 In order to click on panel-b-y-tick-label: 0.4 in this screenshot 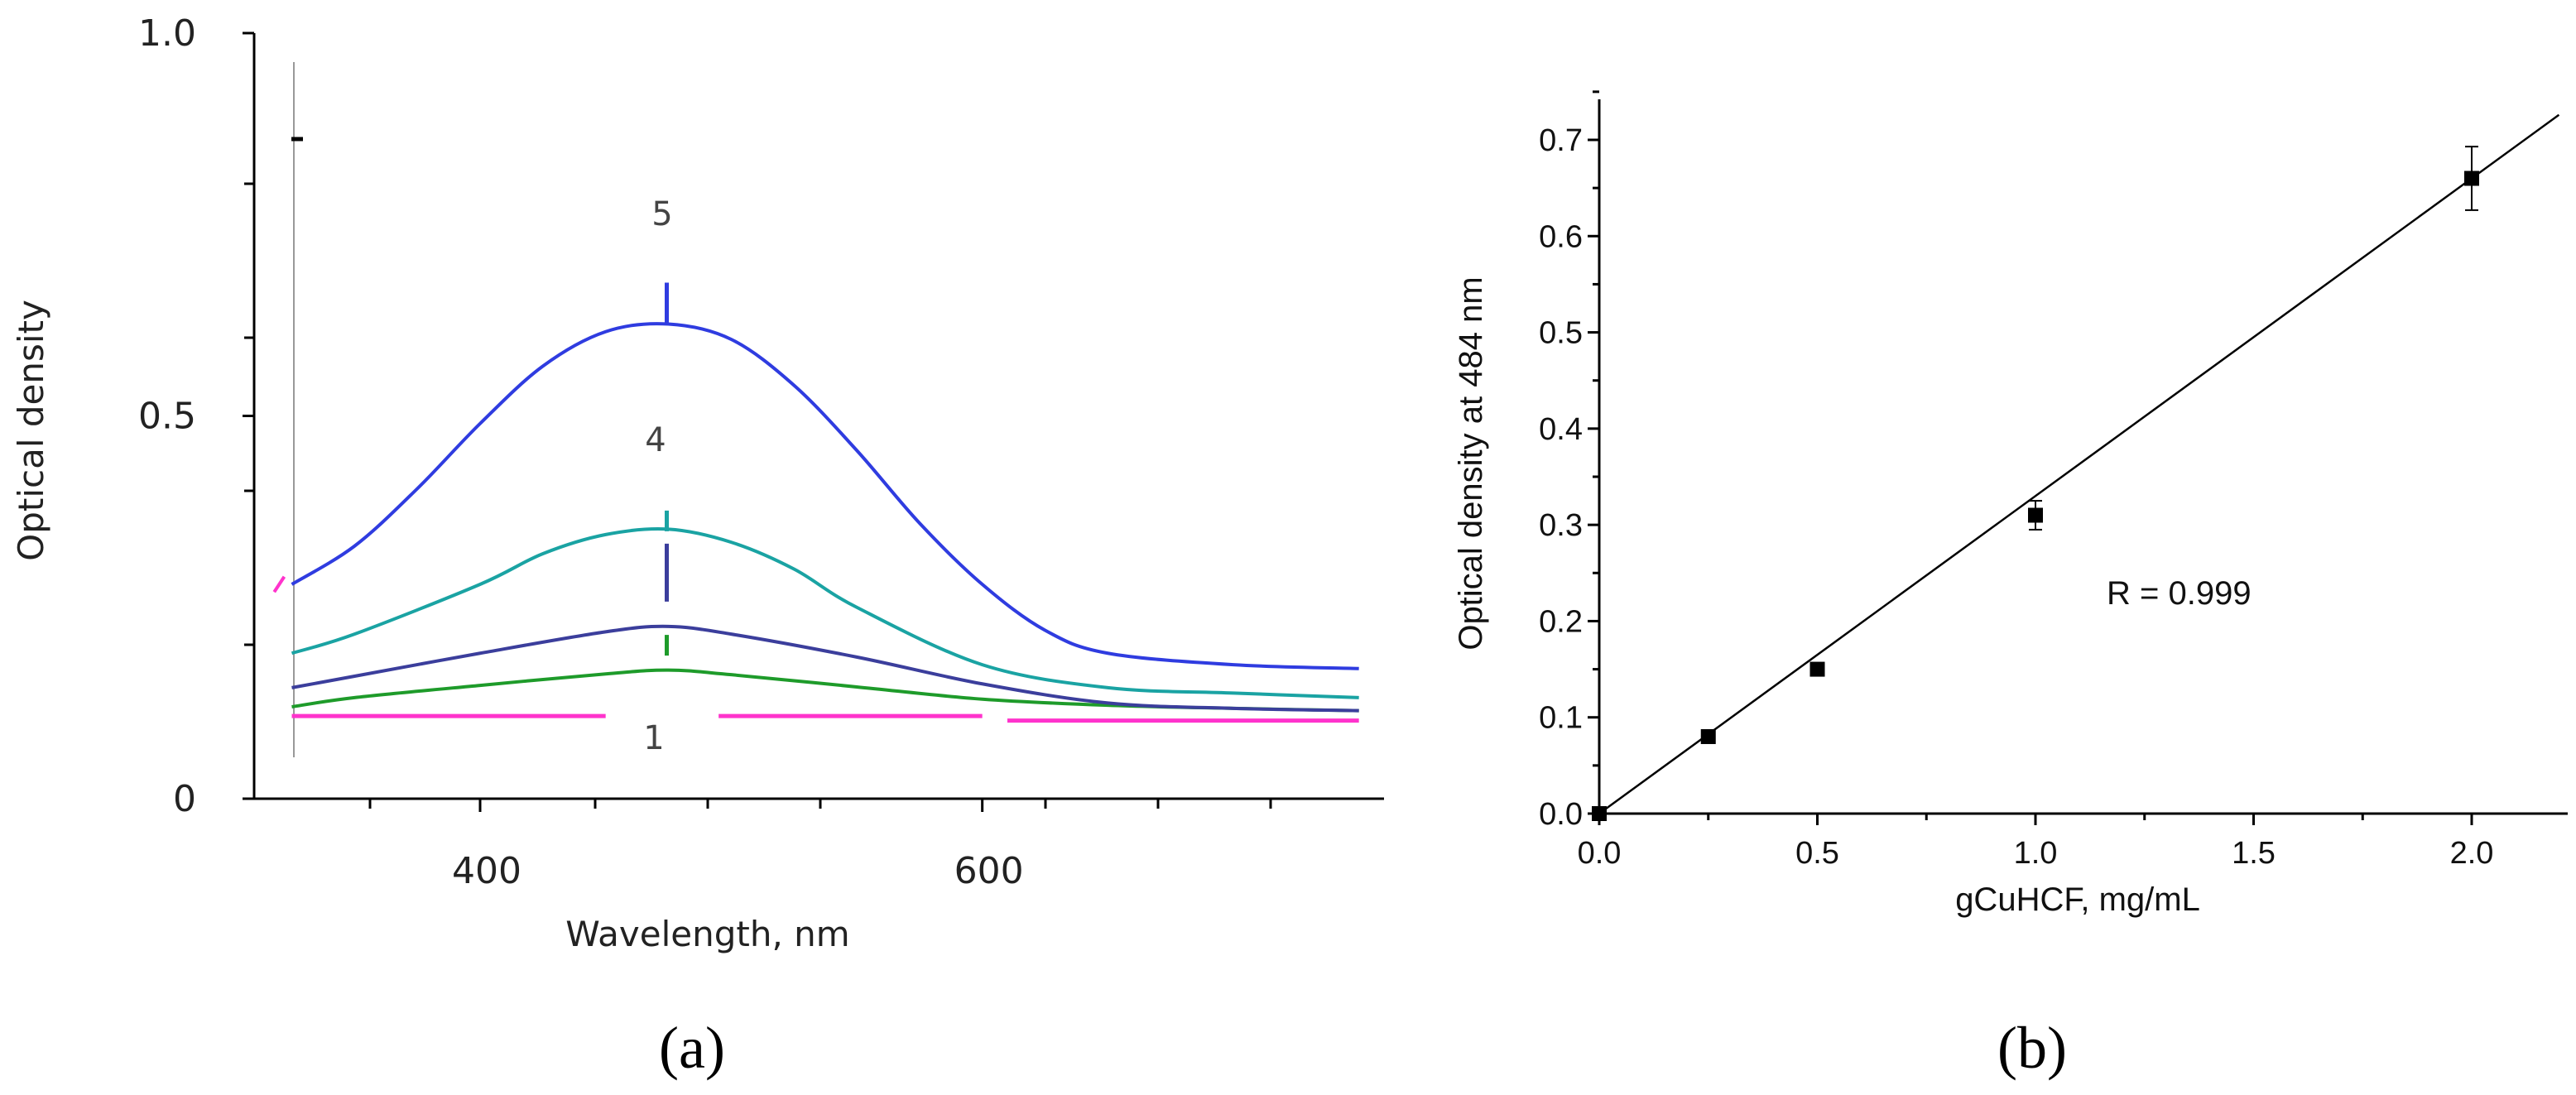, I will do `click(1561, 429)`.